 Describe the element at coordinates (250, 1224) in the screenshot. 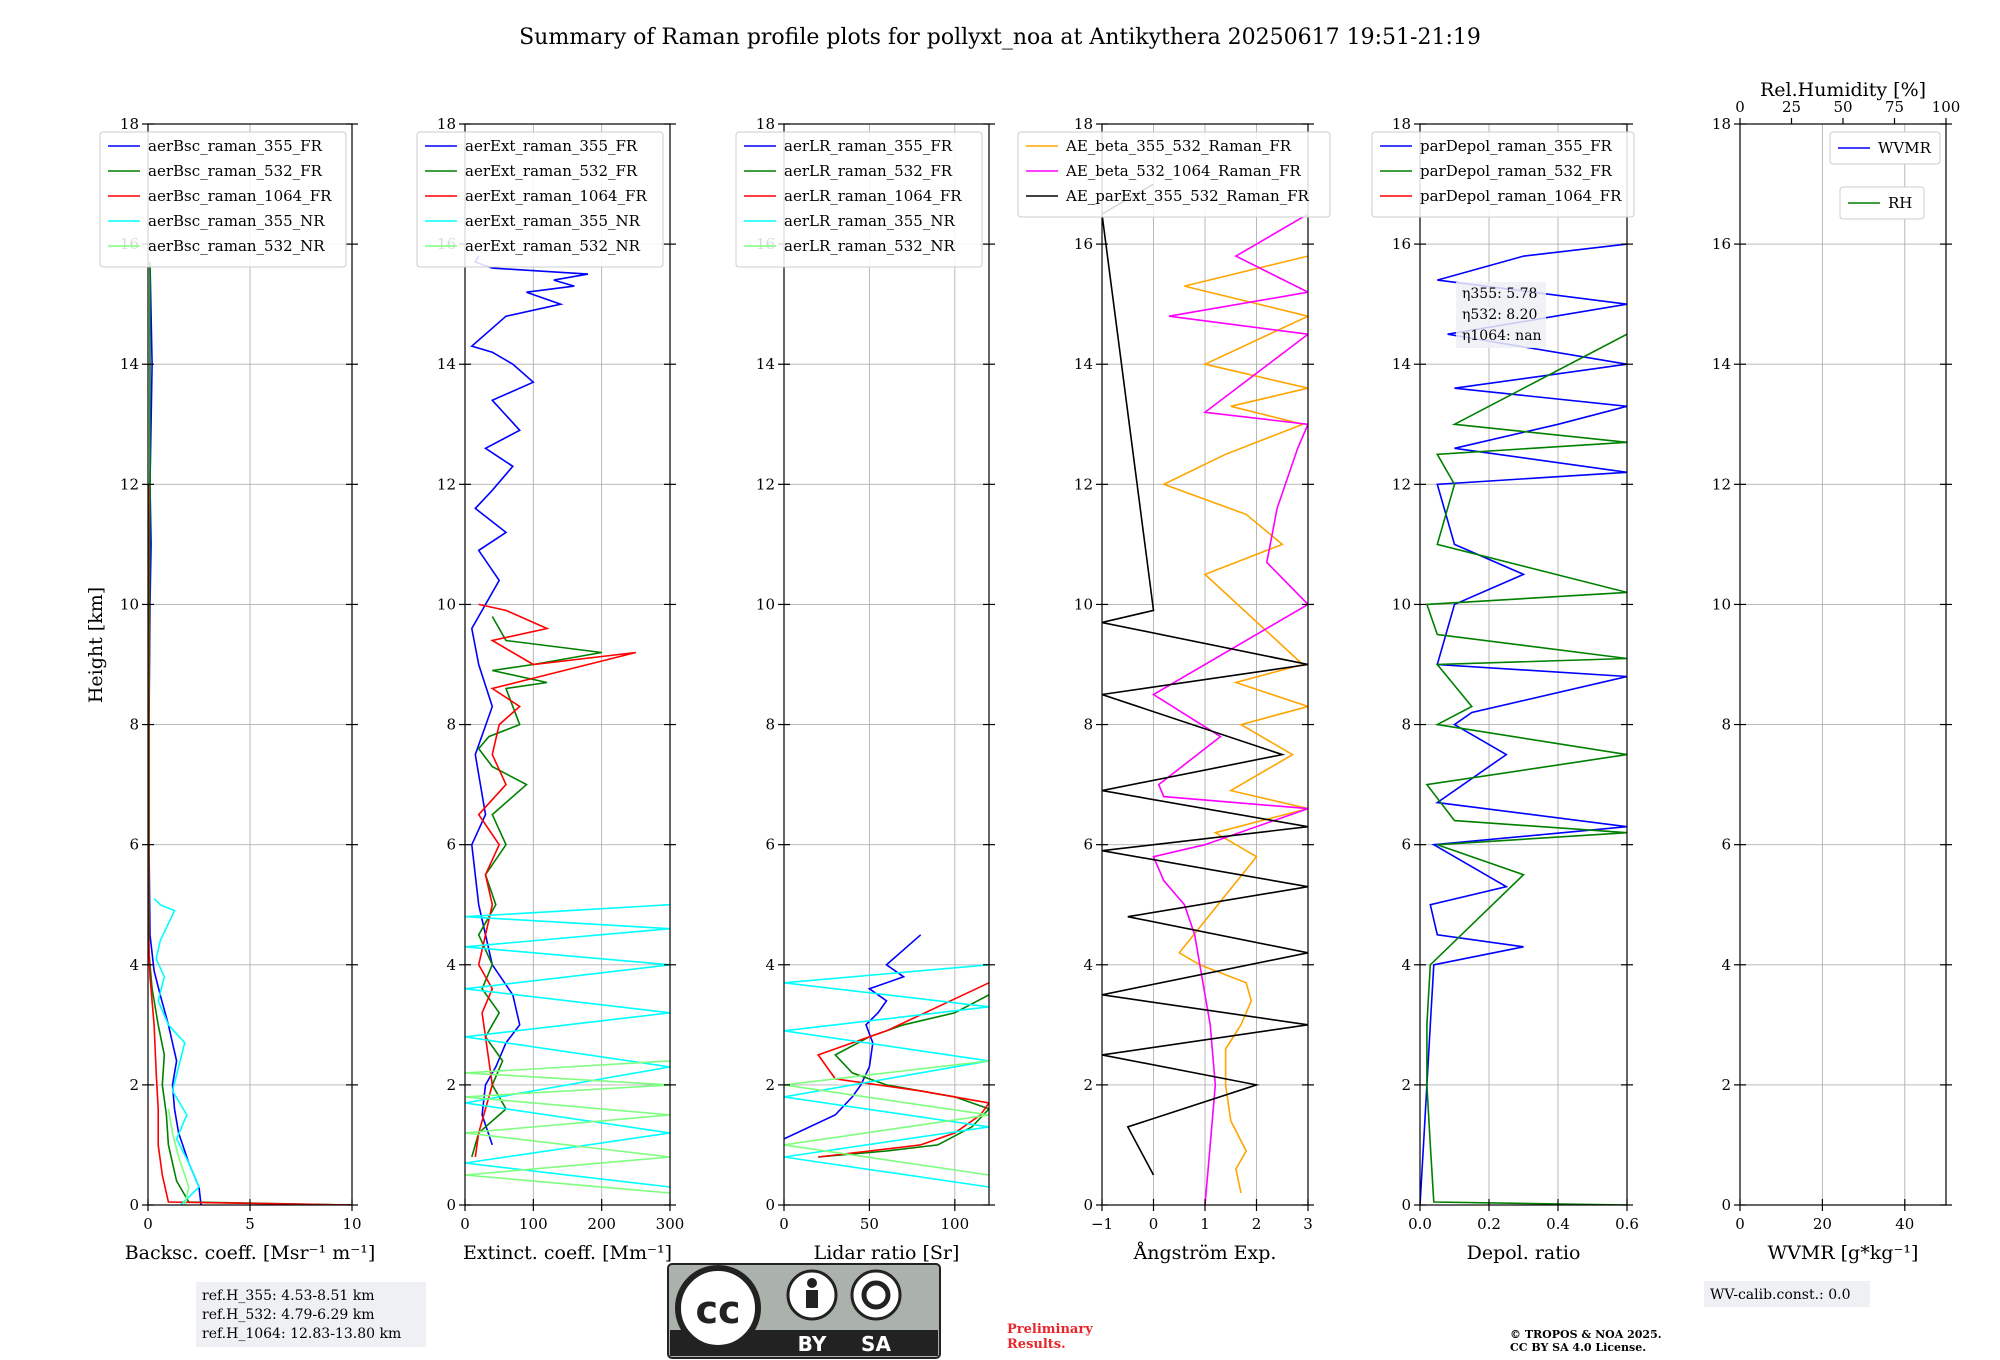

I see `x-tick-label: 5` at that location.